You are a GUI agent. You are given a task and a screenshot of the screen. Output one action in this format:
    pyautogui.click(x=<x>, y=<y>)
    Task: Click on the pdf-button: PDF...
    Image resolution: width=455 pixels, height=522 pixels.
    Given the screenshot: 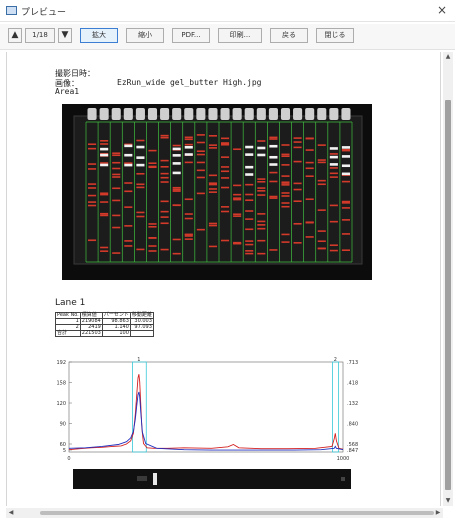 What is the action you would take?
    pyautogui.click(x=191, y=35)
    